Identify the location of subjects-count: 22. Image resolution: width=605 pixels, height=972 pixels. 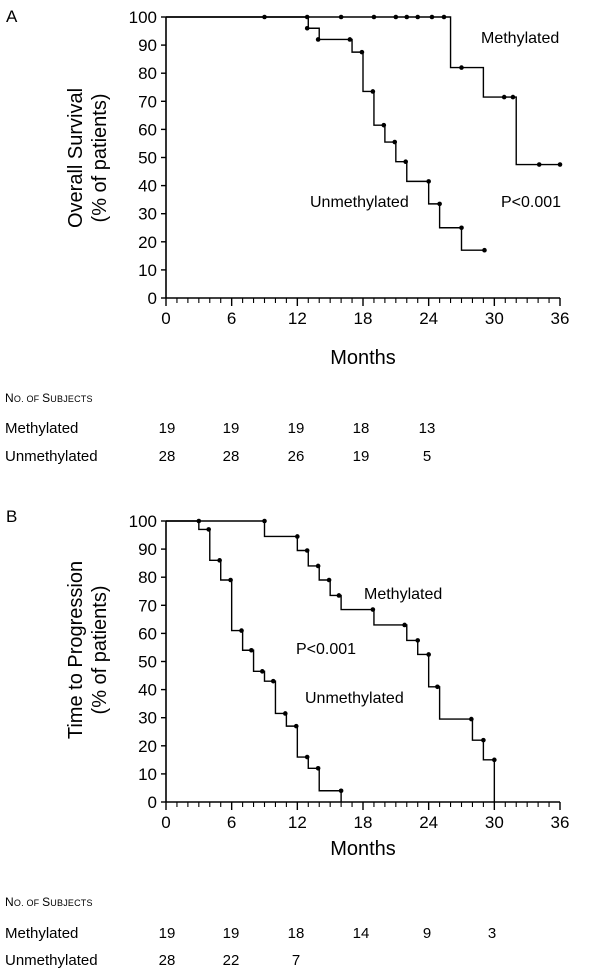
(231, 960).